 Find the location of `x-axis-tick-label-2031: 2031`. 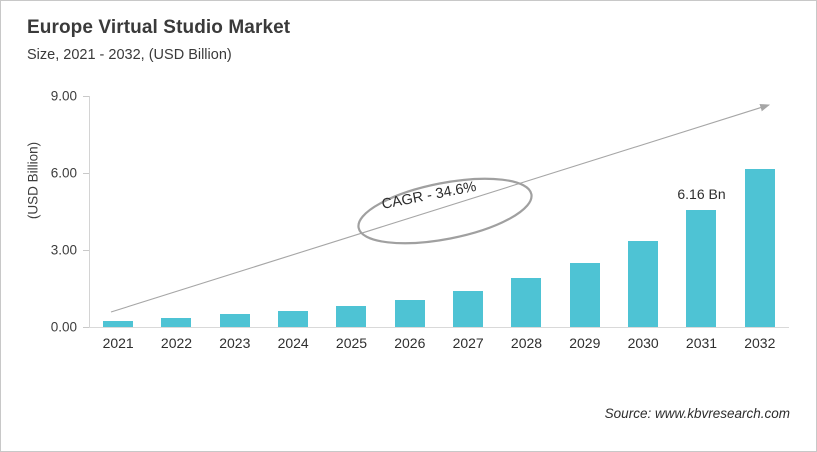

x-axis-tick-label-2031: 2031 is located at coordinates (701, 343).